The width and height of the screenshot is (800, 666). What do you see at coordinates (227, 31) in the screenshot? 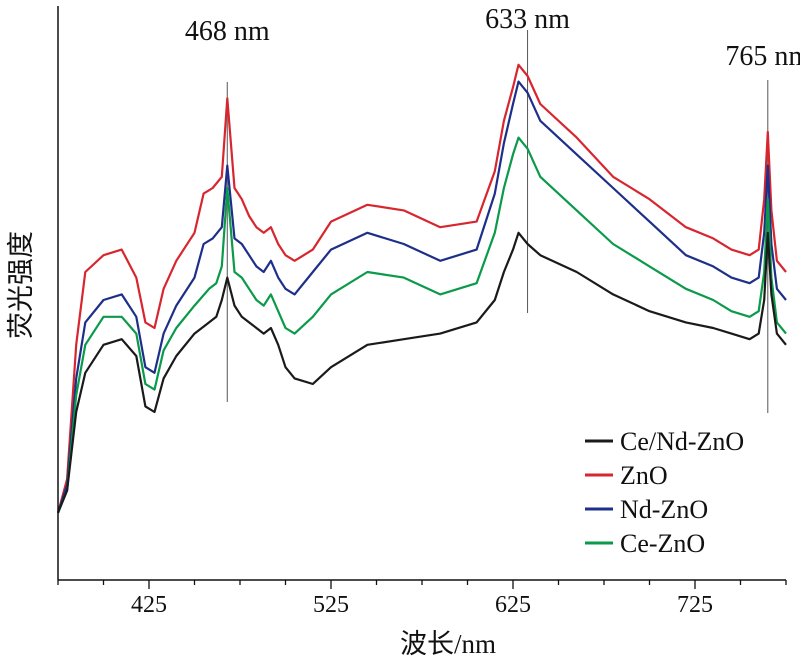
I see `peak-label-468: 468 nm` at bounding box center [227, 31].